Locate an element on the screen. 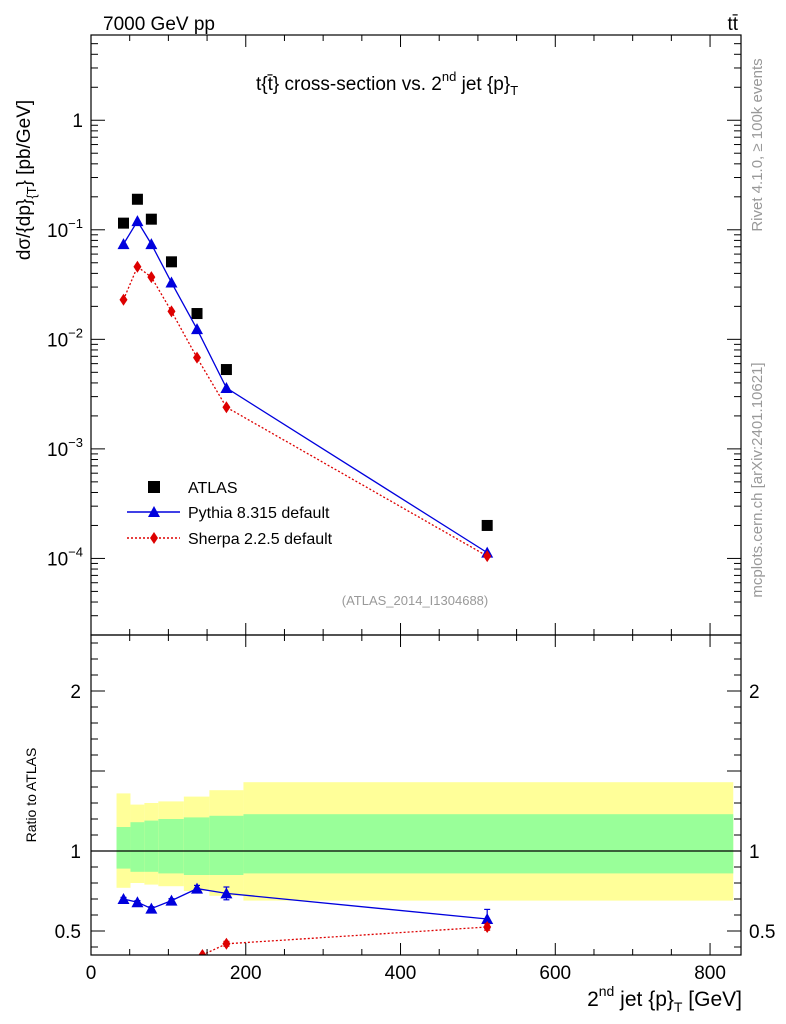 This screenshot has height=1024, width=786. legend-atlas-marker is located at coordinates (154, 487).